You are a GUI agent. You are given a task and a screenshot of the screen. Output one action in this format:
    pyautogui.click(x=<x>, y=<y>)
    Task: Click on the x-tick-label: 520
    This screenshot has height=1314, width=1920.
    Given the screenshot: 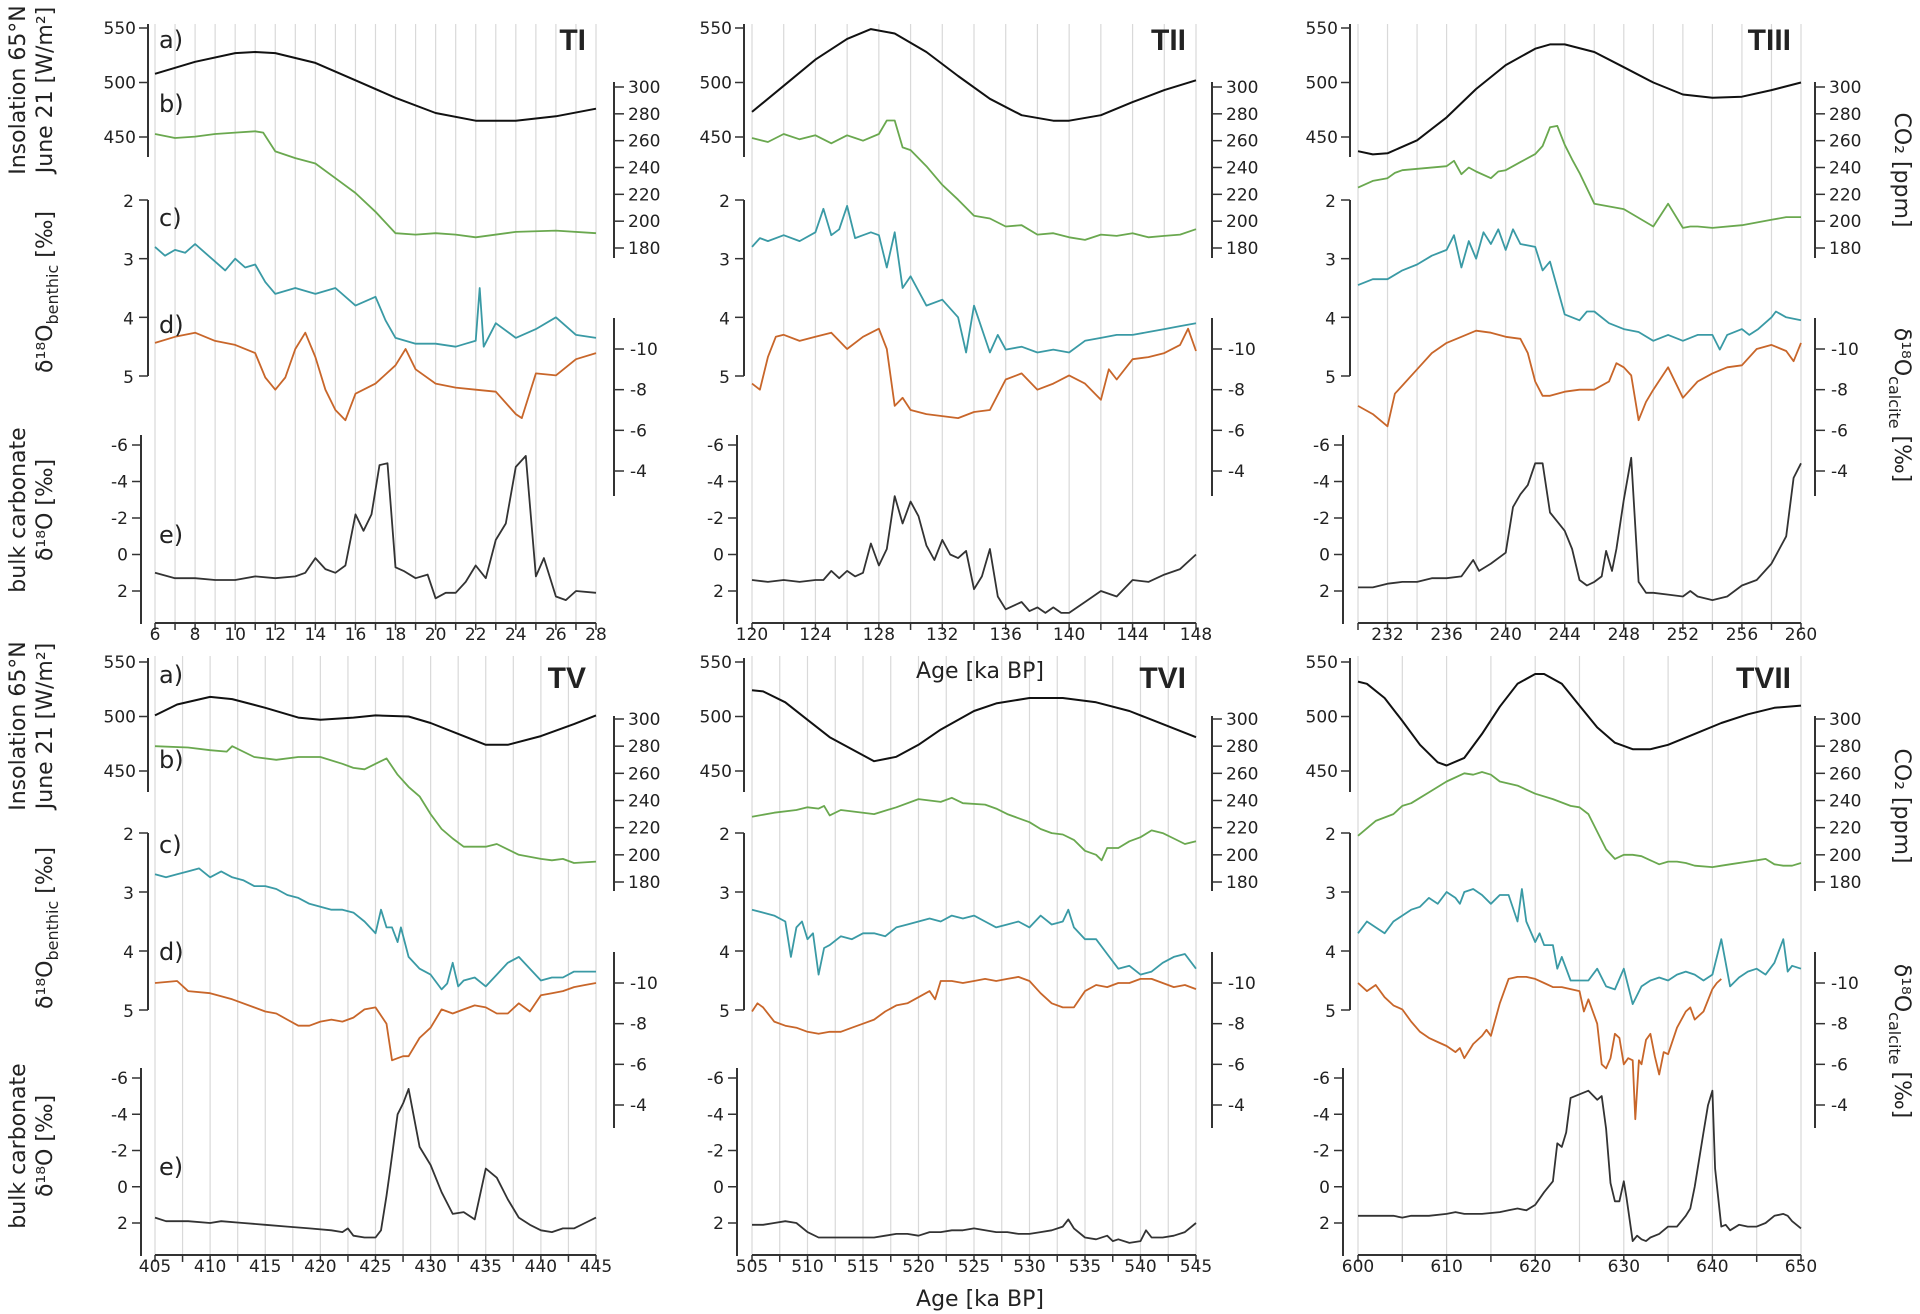 What is the action you would take?
    pyautogui.click(x=918, y=1267)
    